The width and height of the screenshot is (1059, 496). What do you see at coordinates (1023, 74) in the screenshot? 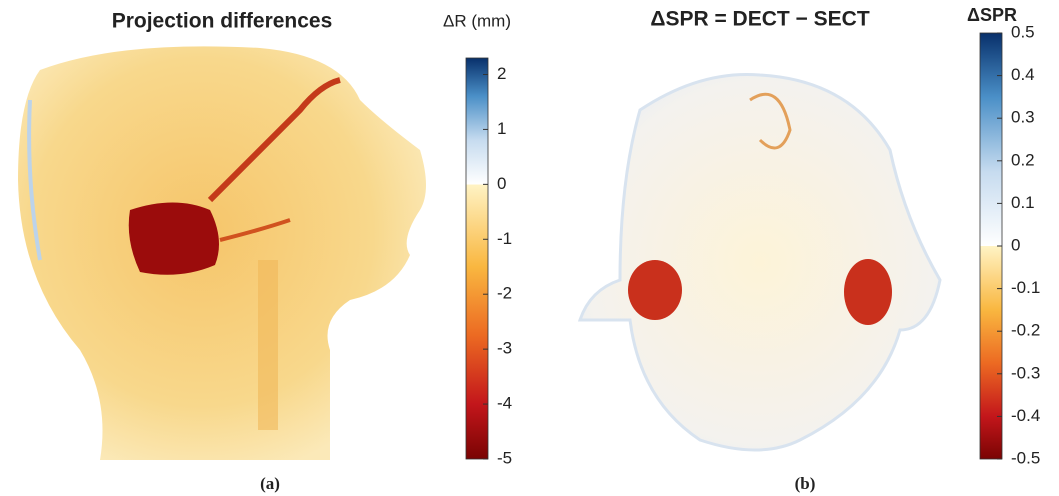
I see `colorbar-tick-label: 0.4` at bounding box center [1023, 74].